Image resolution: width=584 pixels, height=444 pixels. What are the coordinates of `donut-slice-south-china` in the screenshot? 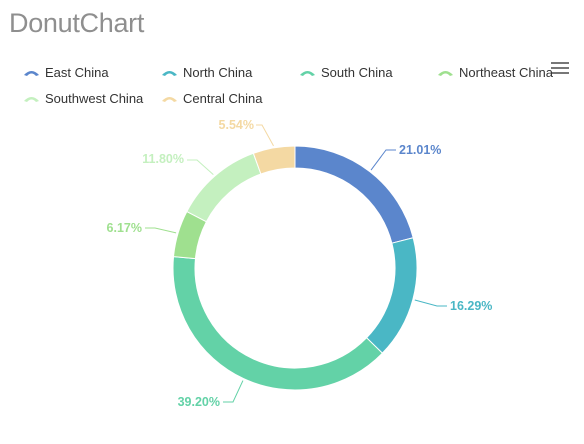 It's located at (278, 323).